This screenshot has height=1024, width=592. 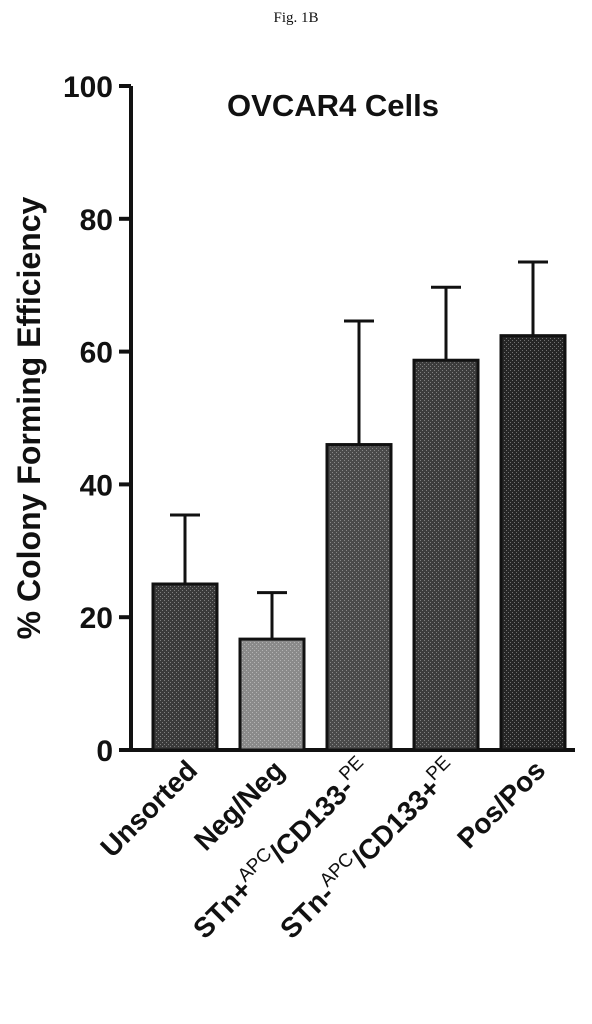 I want to click on x-tick-label-text: Unsorted, so click(x=148, y=808).